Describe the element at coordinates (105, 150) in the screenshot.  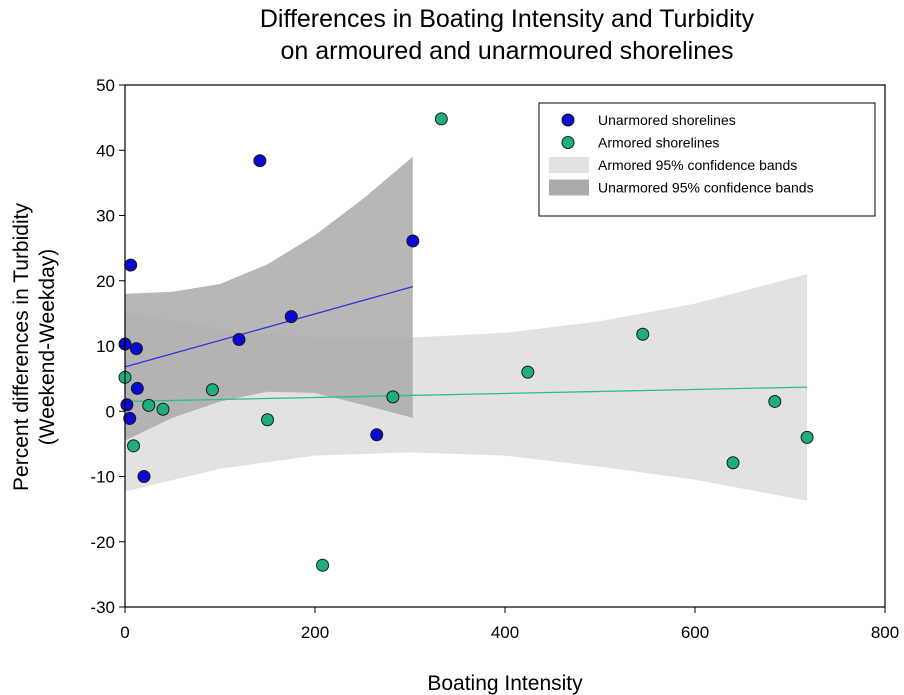
I see `y-tick-label: 40` at that location.